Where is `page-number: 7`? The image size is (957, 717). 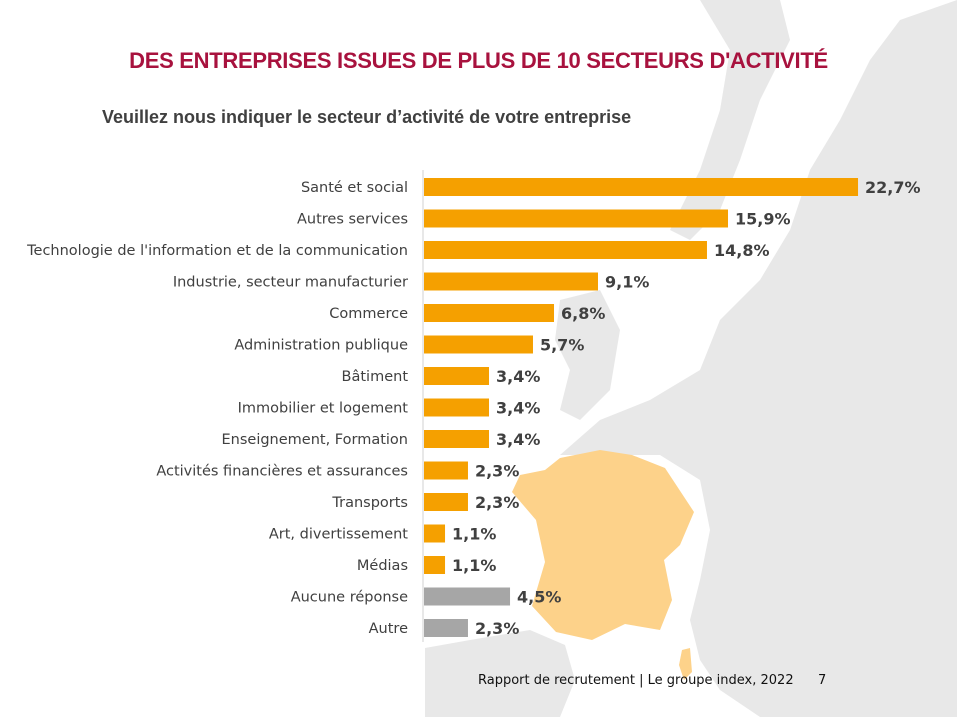 page-number: 7 is located at coordinates (822, 680).